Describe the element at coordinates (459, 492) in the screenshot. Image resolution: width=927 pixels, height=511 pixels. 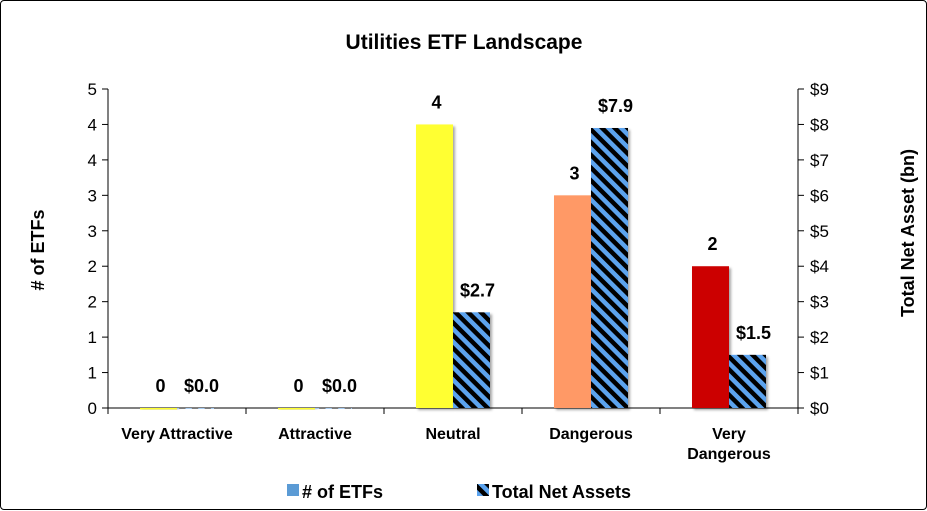
I see `legend: # of ETFs Total Net Assets` at that location.